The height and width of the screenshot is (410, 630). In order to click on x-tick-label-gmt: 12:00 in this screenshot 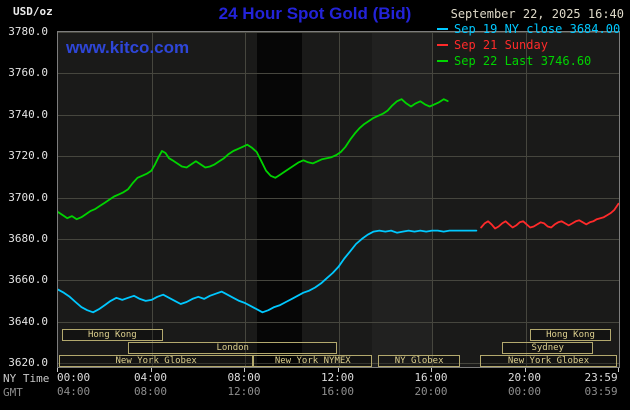, I will do `click(244, 391)`.